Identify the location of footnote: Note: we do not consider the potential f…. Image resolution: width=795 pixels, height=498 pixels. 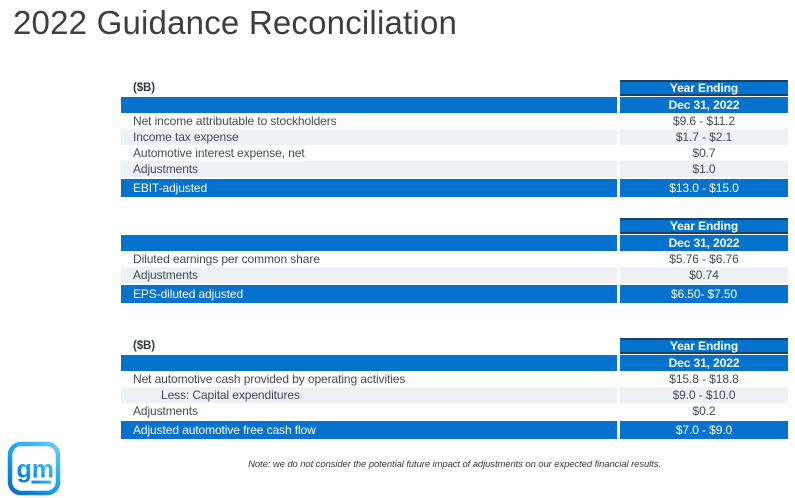
(454, 464).